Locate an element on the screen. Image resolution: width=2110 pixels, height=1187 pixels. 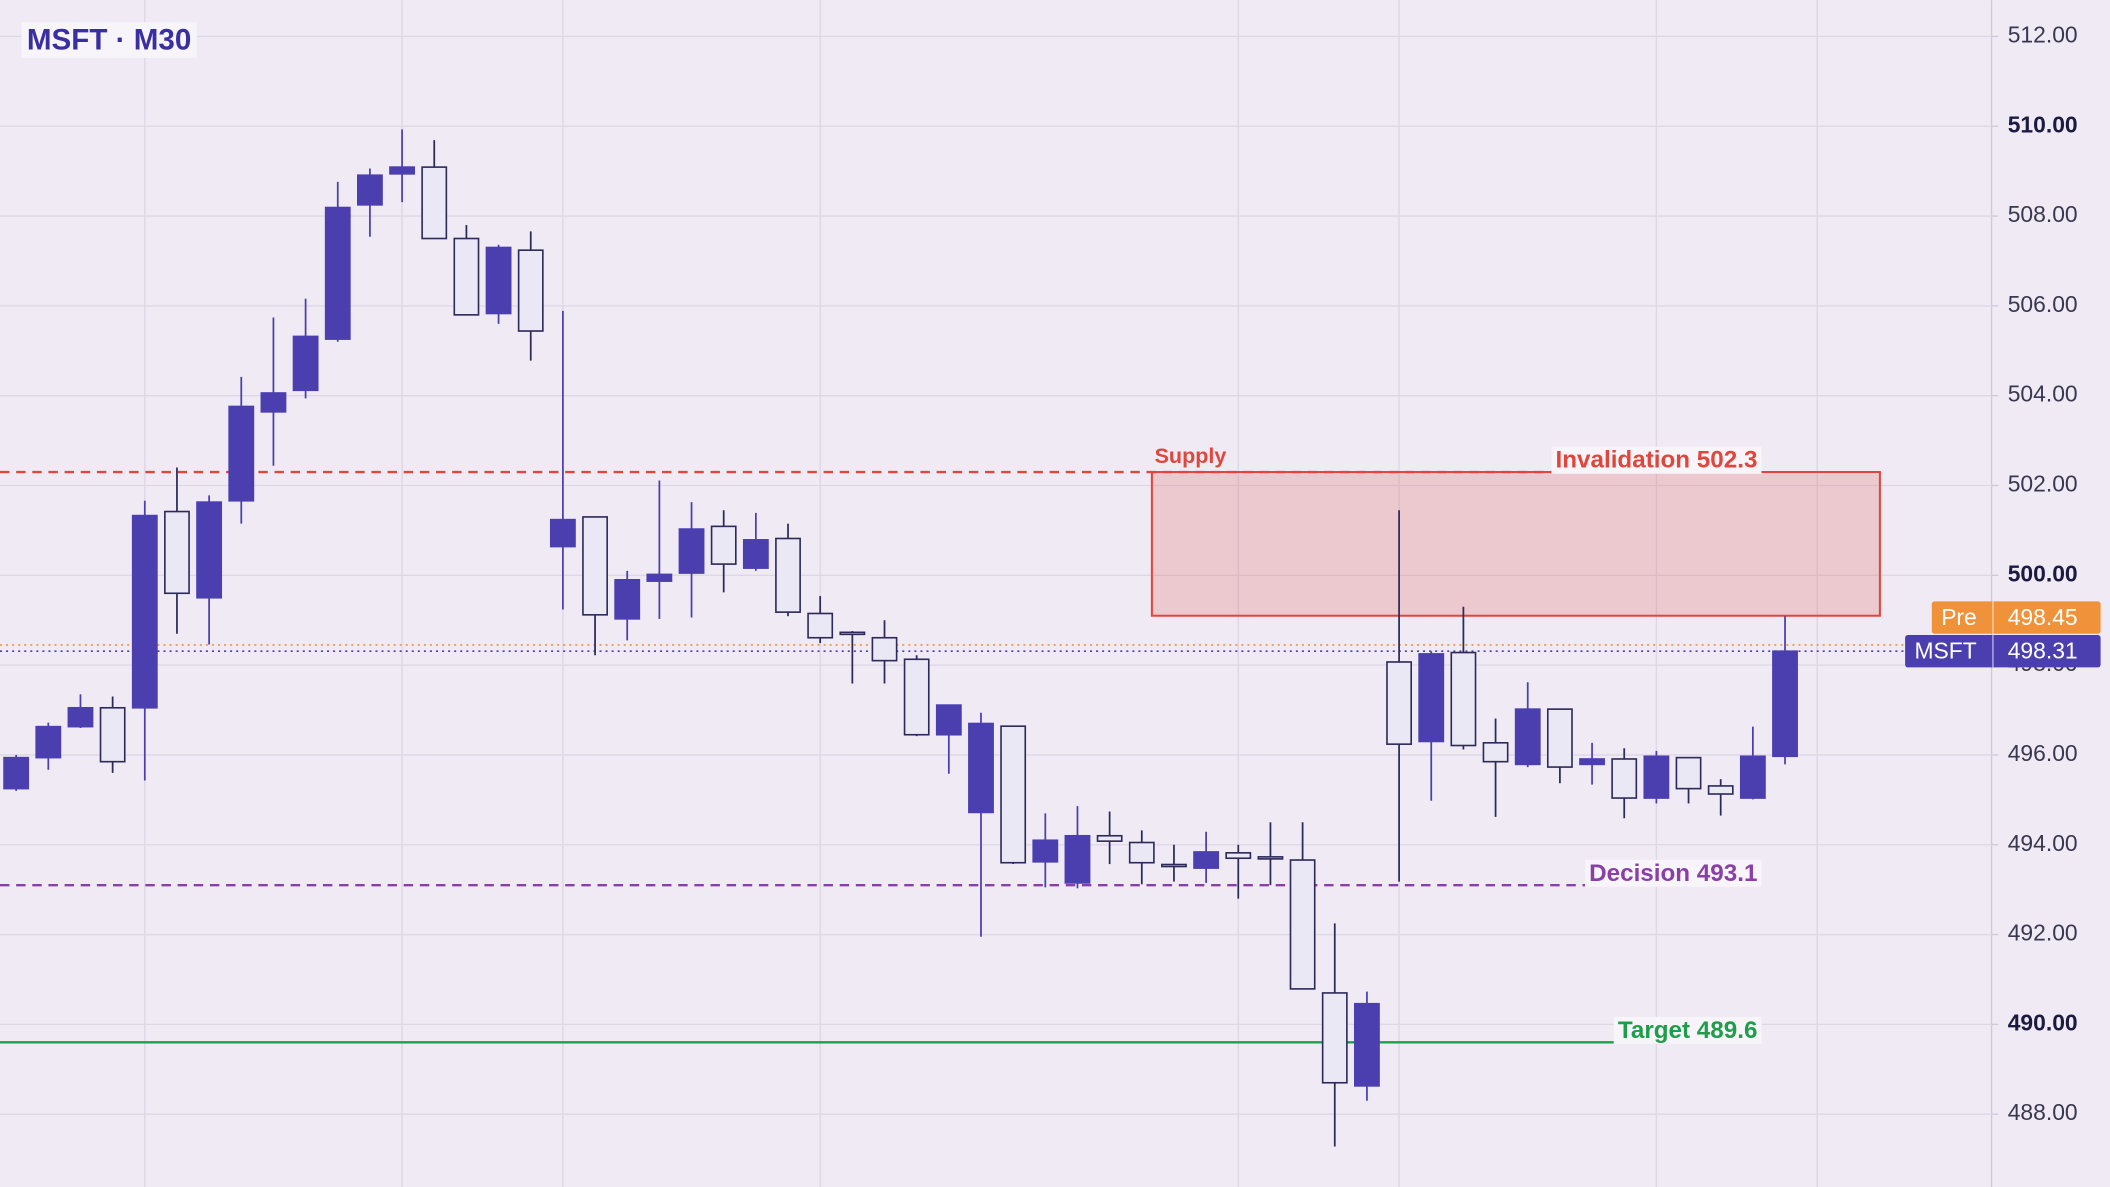
y-tick-label: 502.00 is located at coordinates (2043, 484).